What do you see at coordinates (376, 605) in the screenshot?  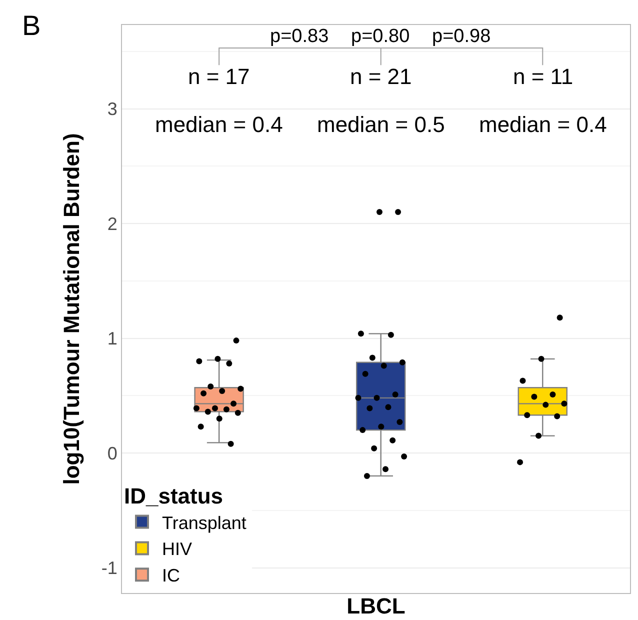 I see `x-axis-title: LBCL` at bounding box center [376, 605].